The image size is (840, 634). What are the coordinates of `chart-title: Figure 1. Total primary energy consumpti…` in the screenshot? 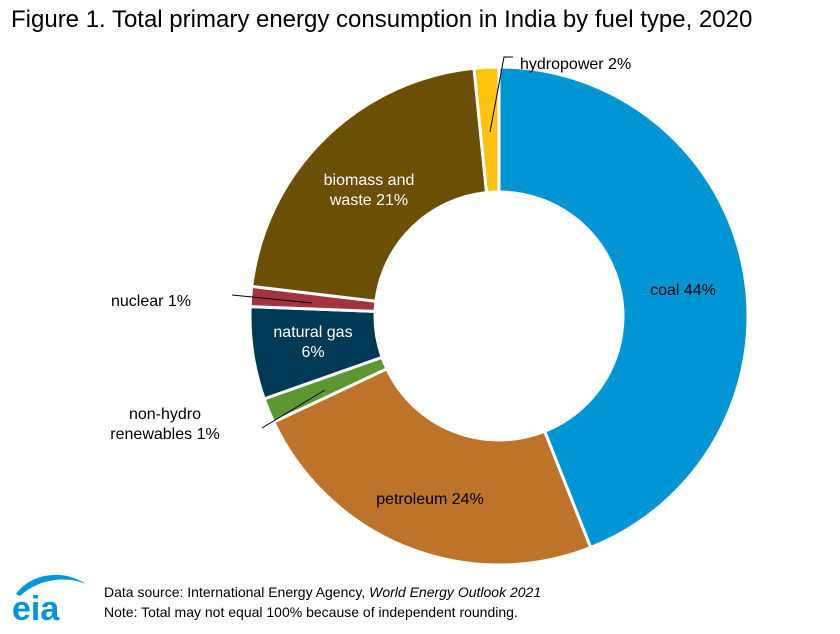 It's located at (382, 19).